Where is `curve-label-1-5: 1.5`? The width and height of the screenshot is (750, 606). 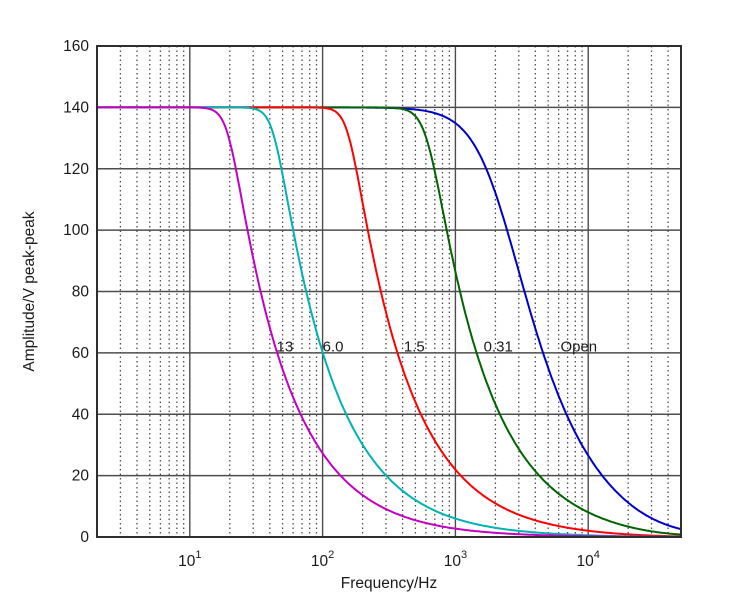
curve-label-1-5: 1.5 is located at coordinates (414, 347).